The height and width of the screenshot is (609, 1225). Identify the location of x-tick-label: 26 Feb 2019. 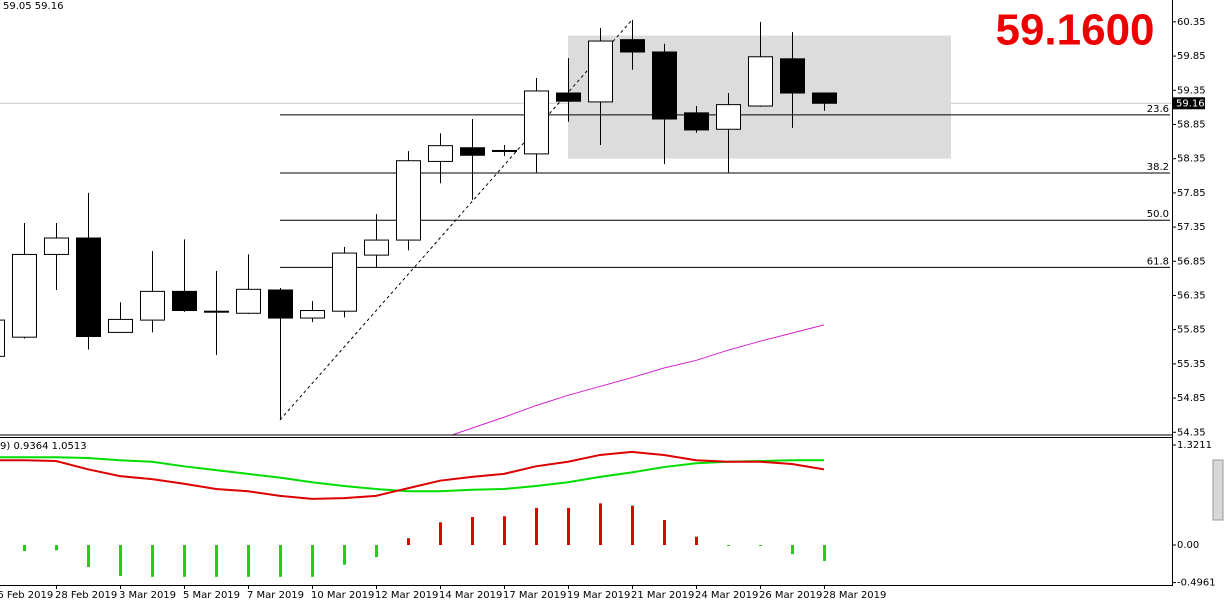
(26, 595).